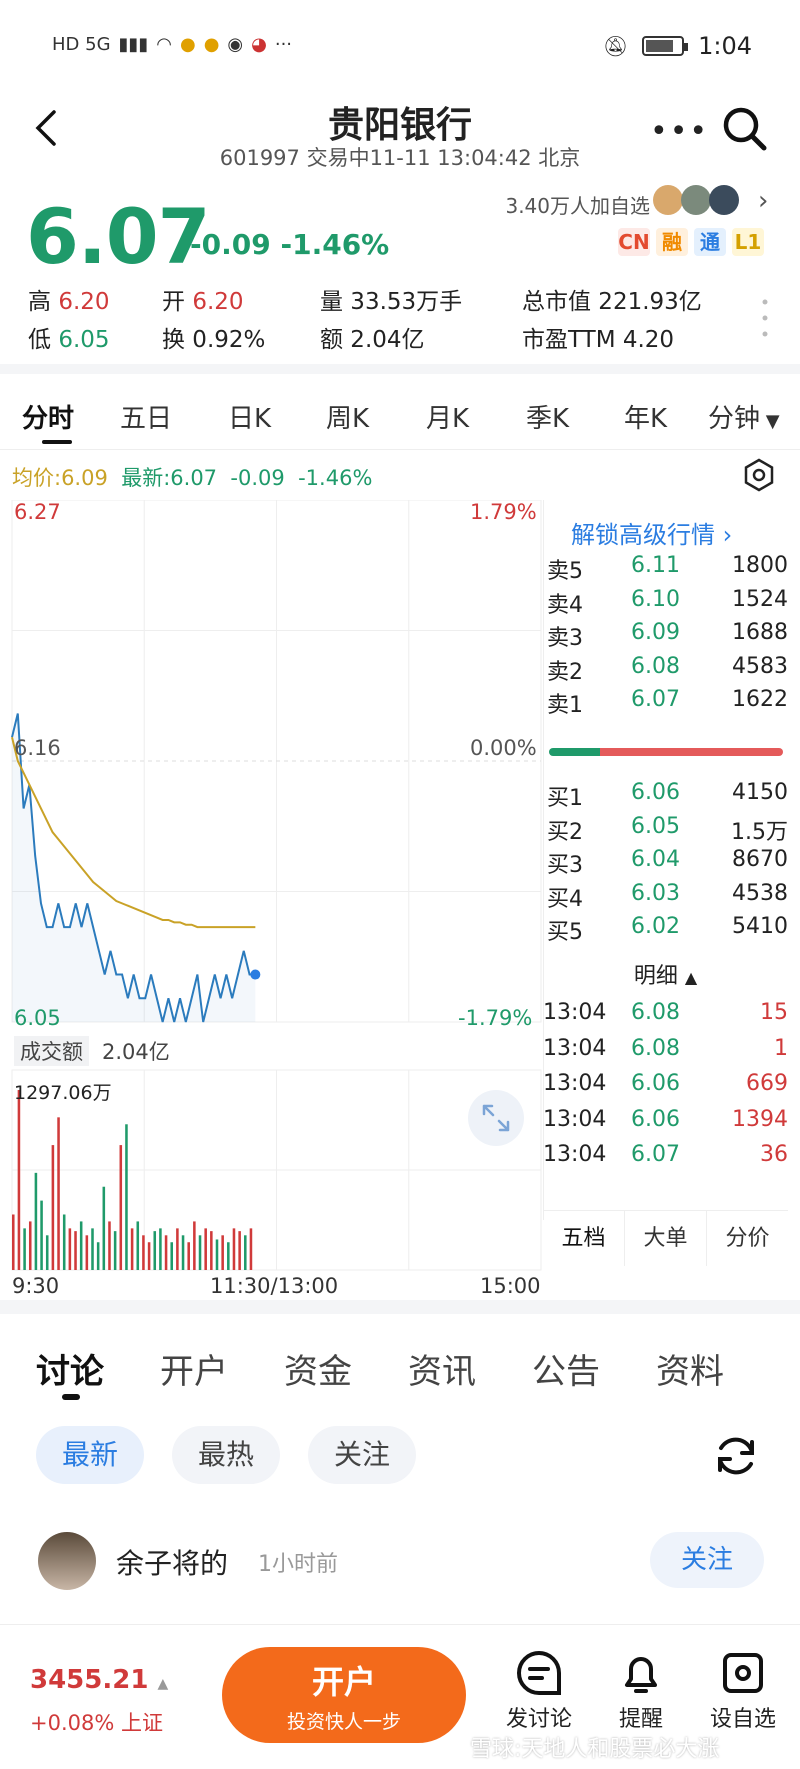  I want to click on tab-price-distribution: 分价, so click(747, 1238).